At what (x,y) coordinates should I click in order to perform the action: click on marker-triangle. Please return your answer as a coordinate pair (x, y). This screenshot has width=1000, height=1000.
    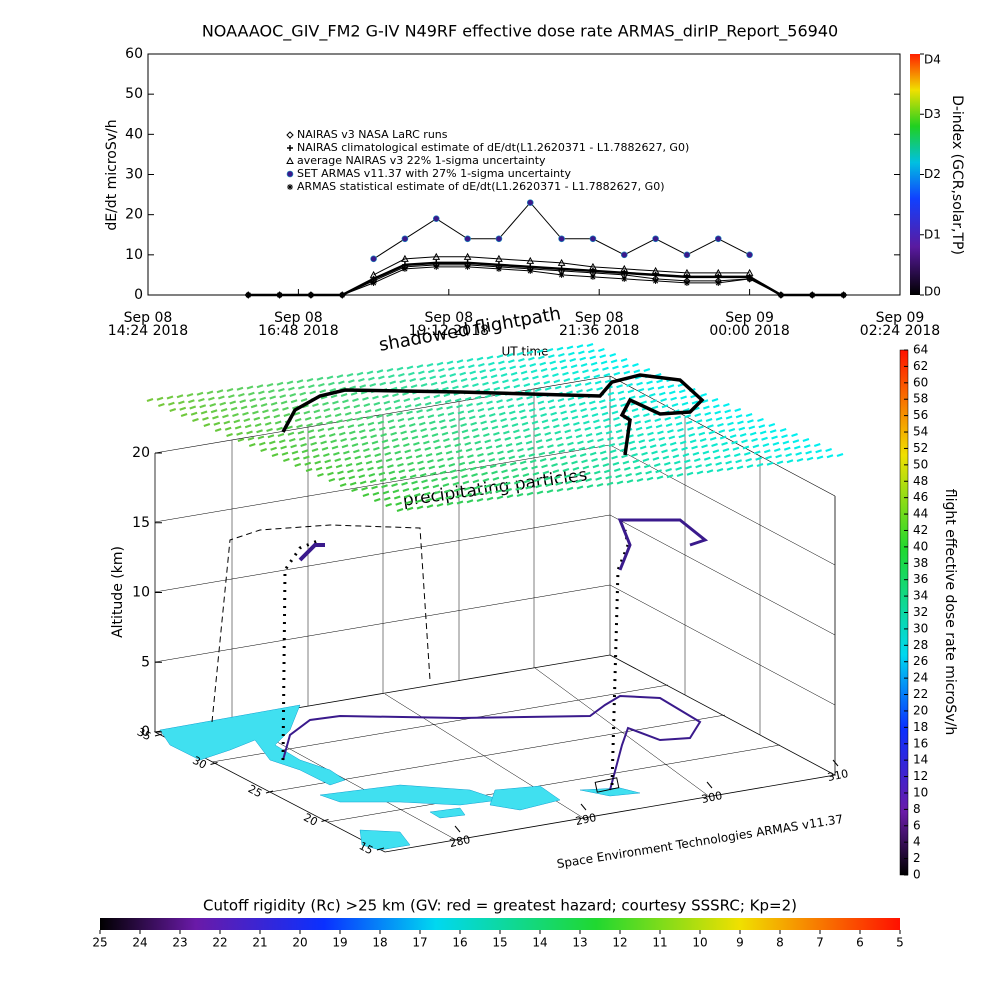
    Looking at the image, I should click on (530, 260).